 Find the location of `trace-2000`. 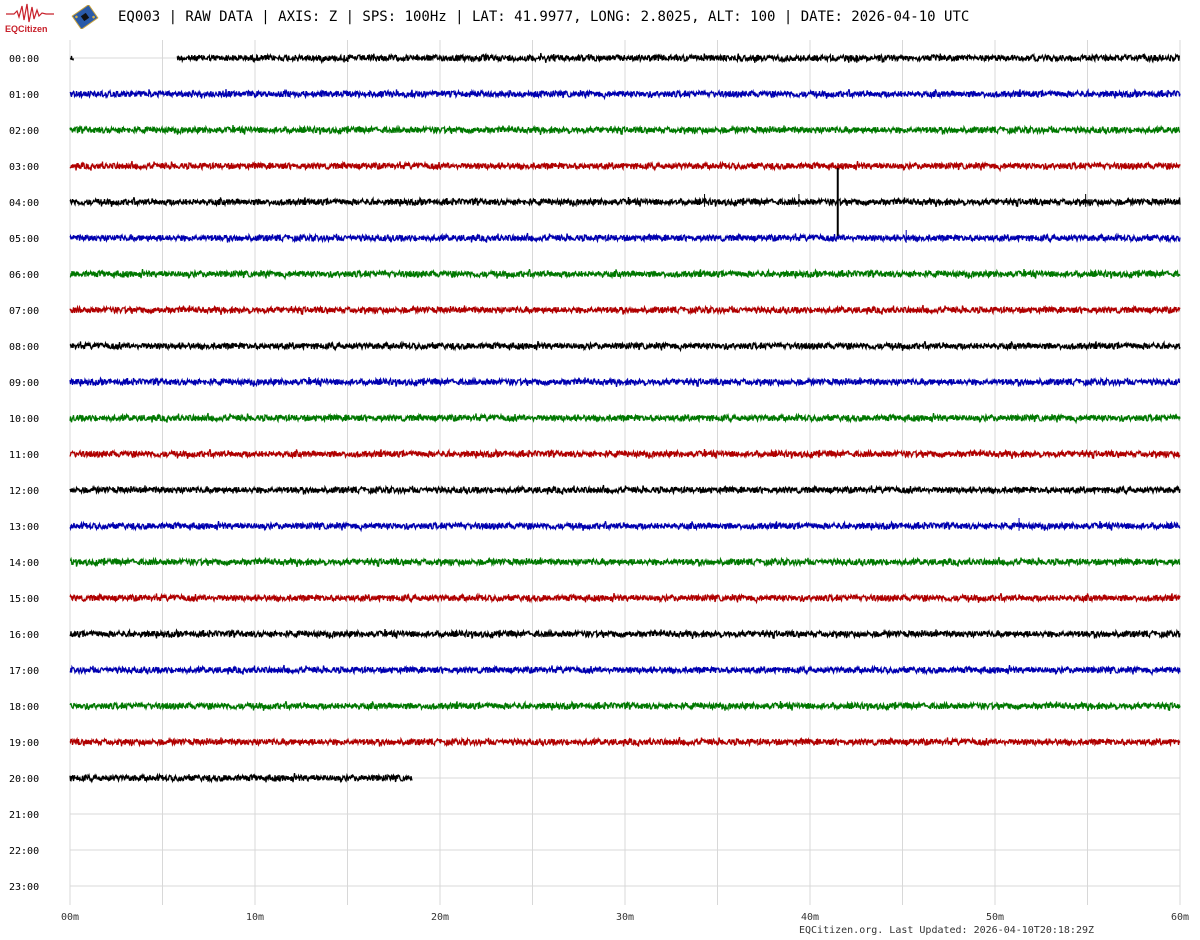

trace-2000 is located at coordinates (241, 778).